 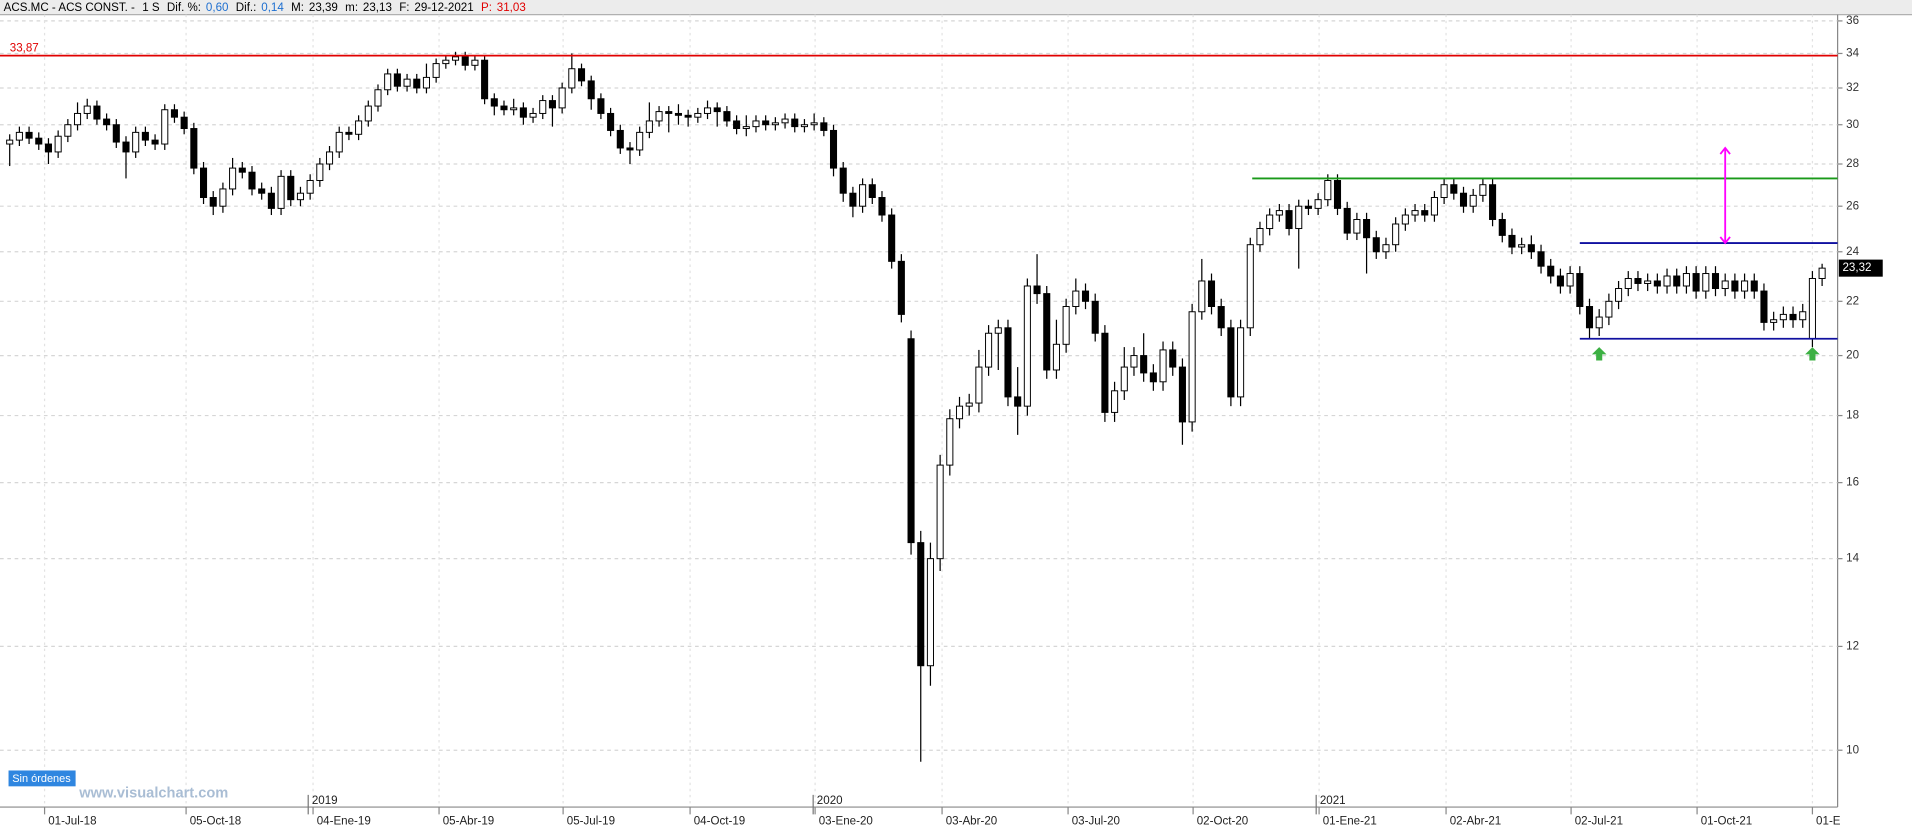 I want to click on x-tick-label: 05-Jul-19, so click(x=591, y=822).